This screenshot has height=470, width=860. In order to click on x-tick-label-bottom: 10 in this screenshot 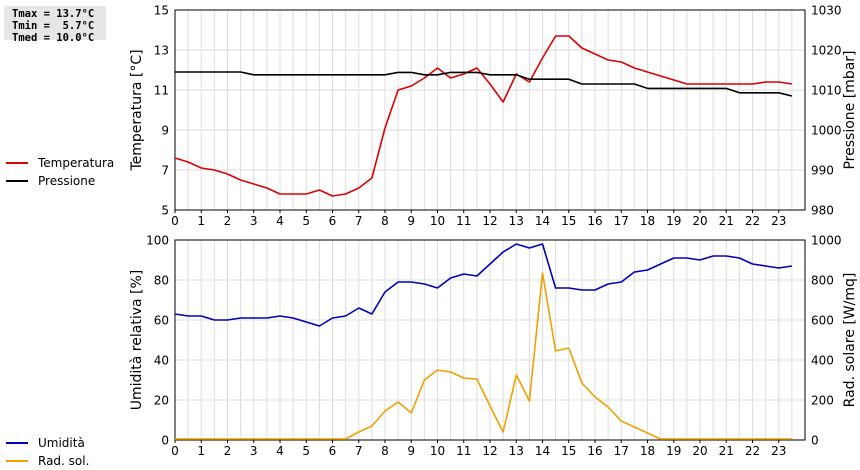, I will do `click(437, 451)`.